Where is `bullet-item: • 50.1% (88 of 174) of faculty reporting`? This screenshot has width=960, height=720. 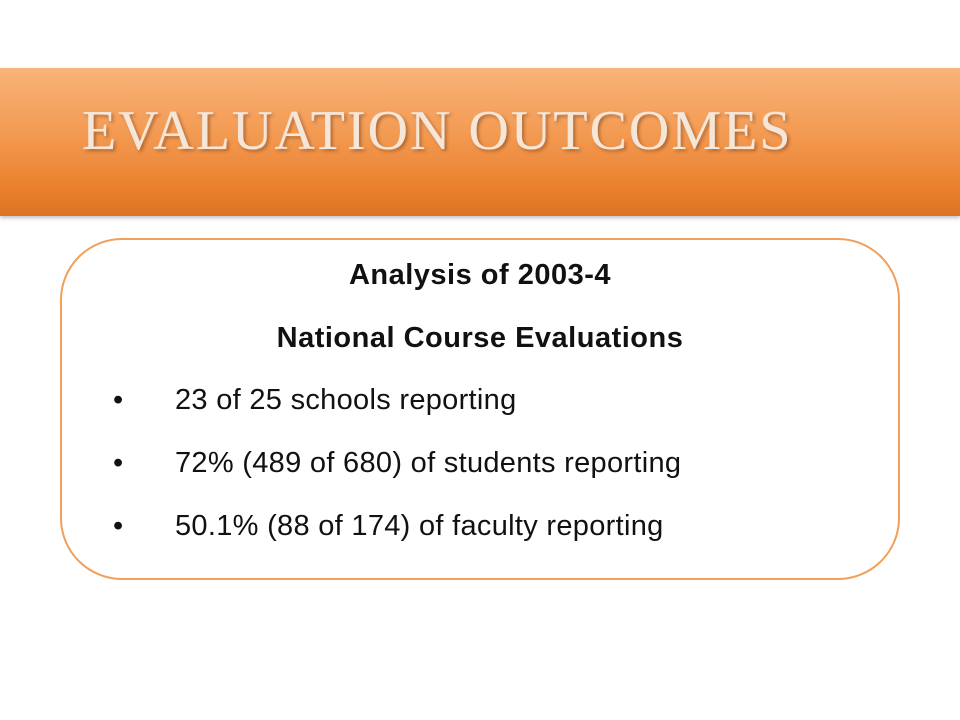 bullet-item: • 50.1% (88 of 174) of faculty reporting is located at coordinates (480, 532).